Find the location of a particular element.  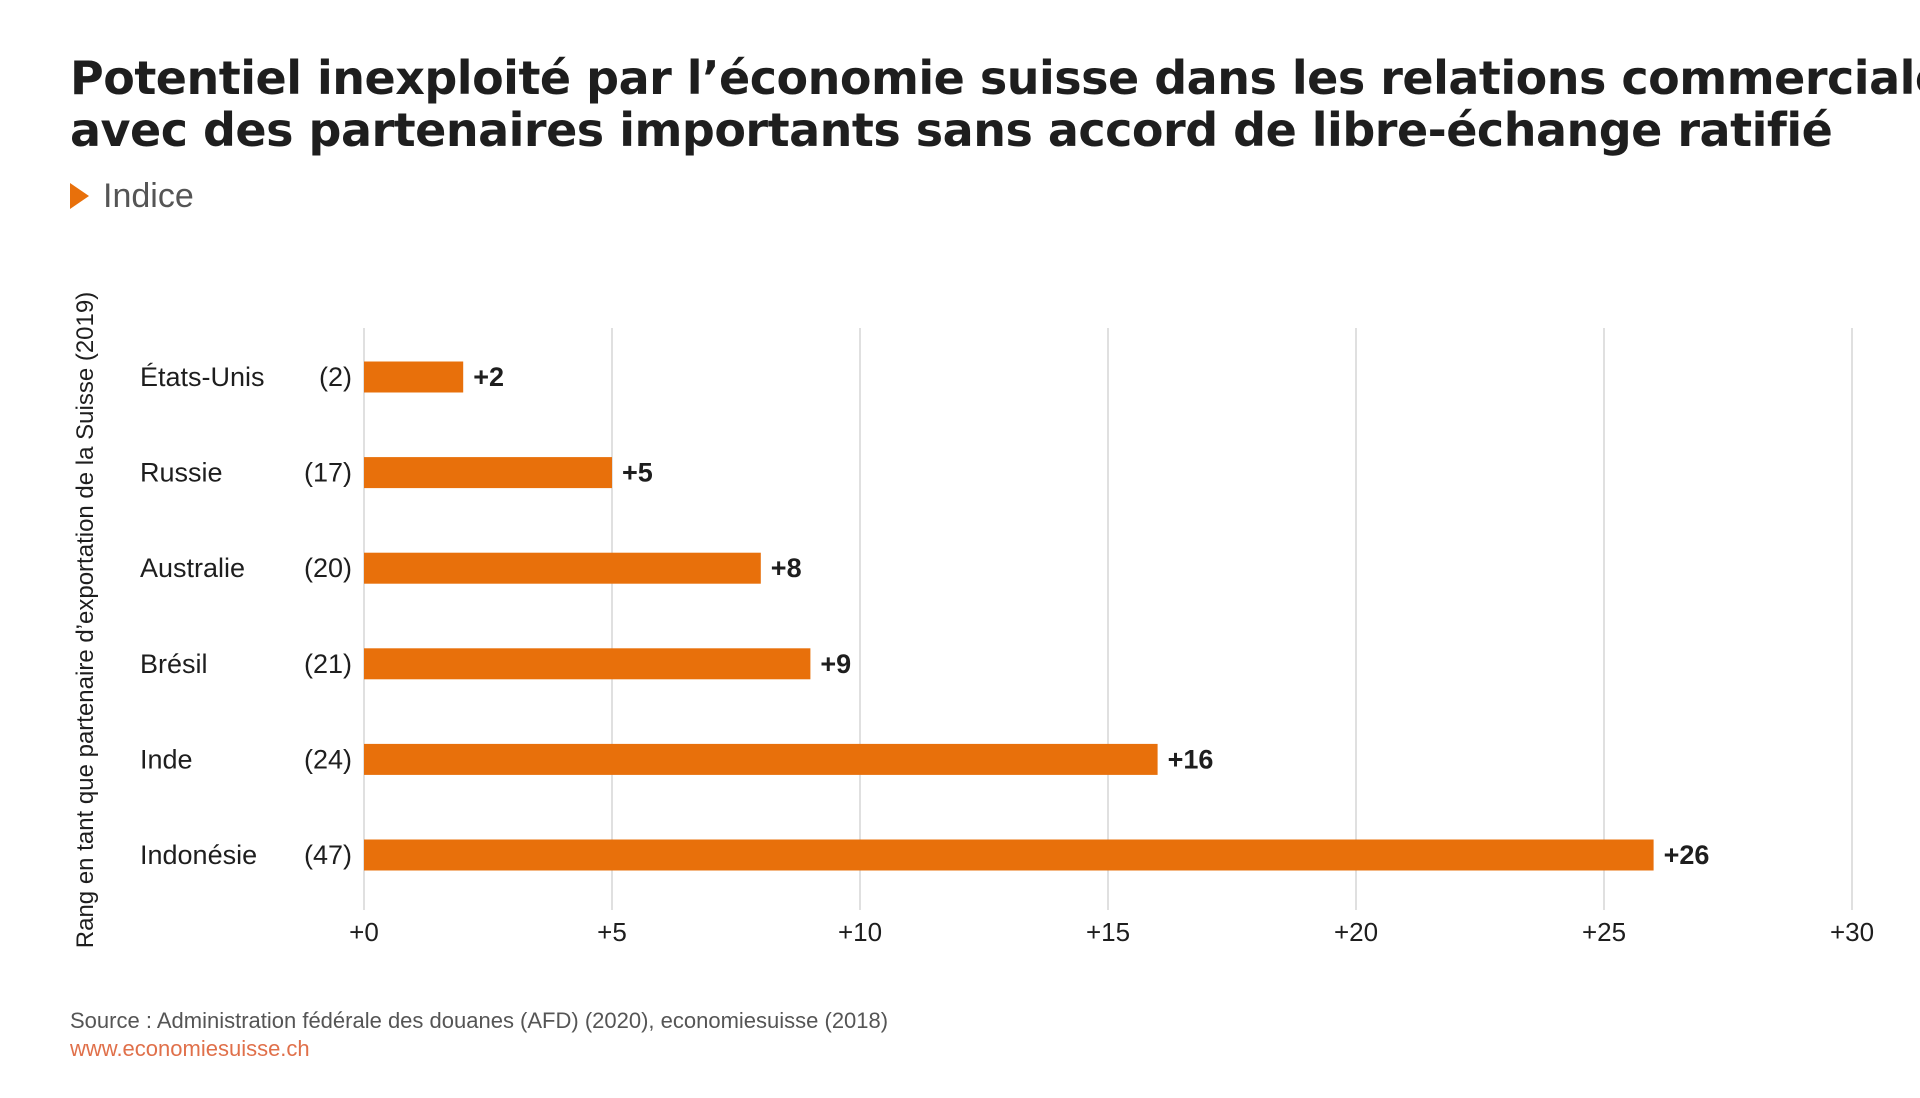

rank-label: (21) is located at coordinates (328, 664).